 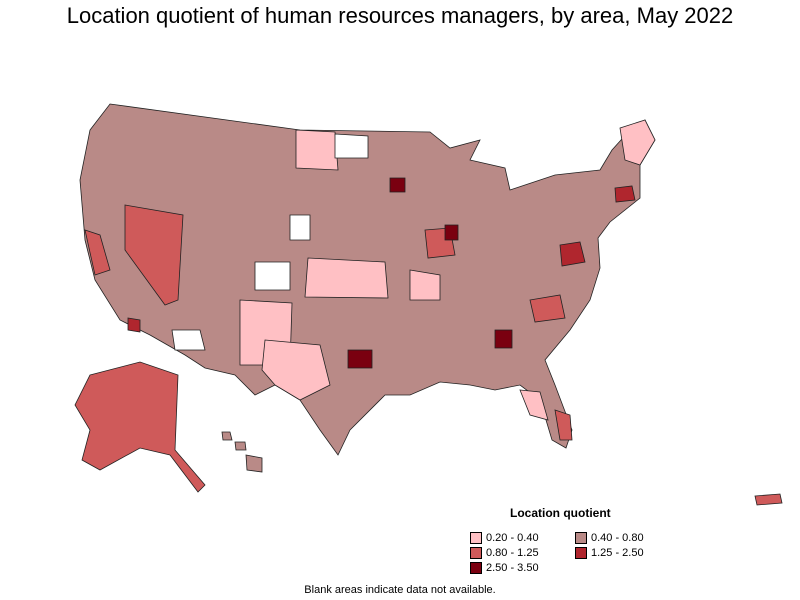 What do you see at coordinates (512, 553) in the screenshot?
I see `legend-label-2: 0.80 - 1.25` at bounding box center [512, 553].